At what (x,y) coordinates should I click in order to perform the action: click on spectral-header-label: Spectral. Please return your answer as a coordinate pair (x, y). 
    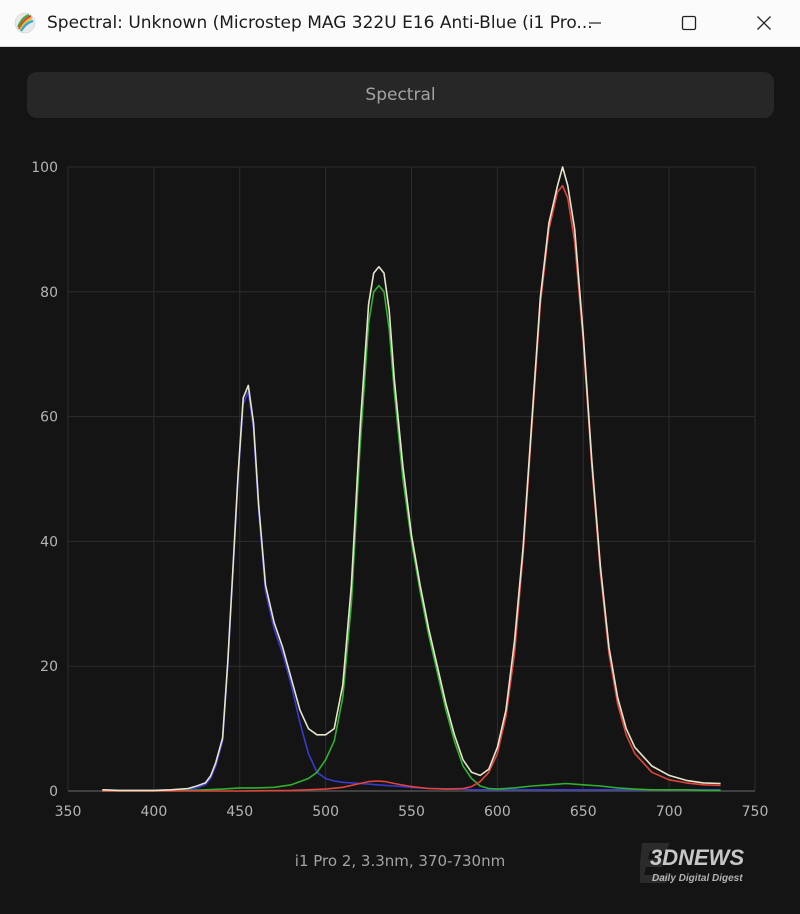
    Looking at the image, I should click on (400, 95).